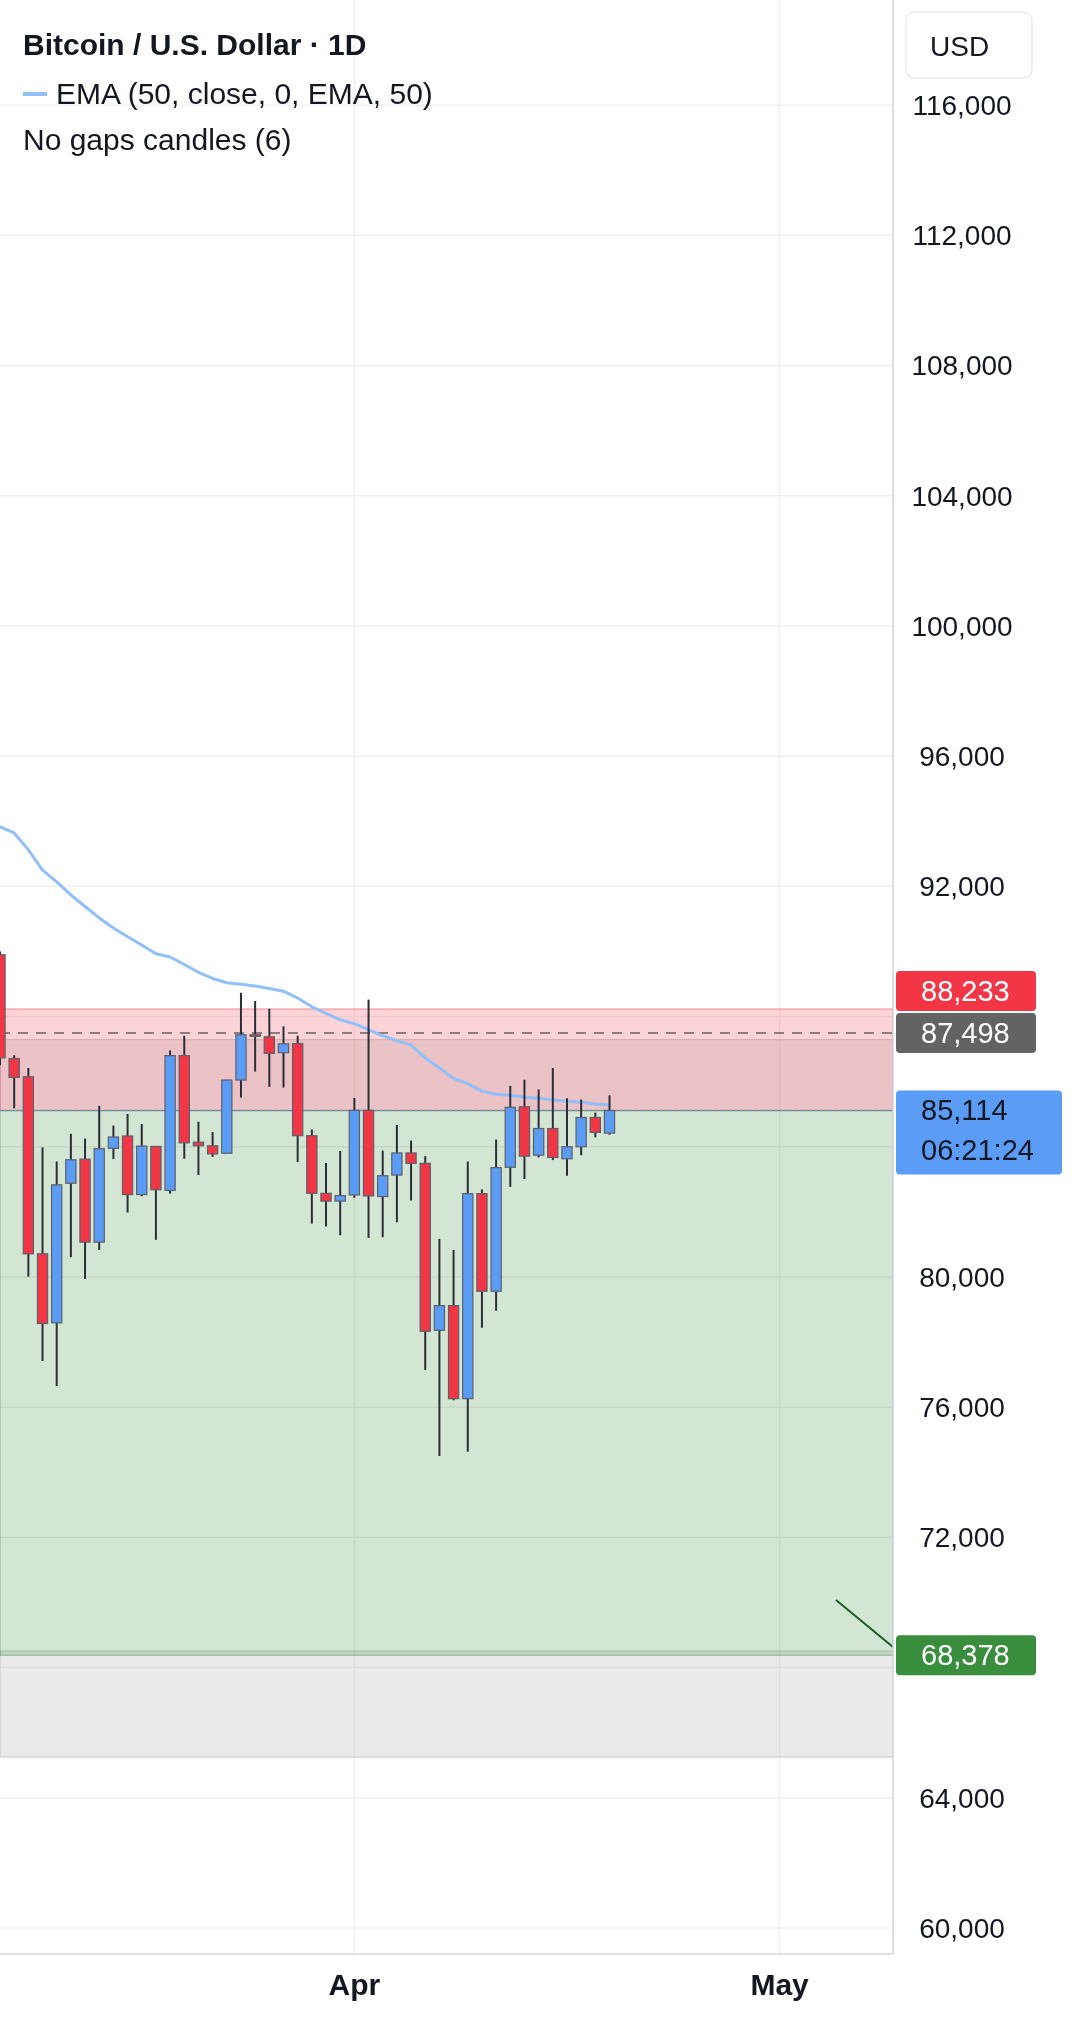 The image size is (1079, 2028). Describe the element at coordinates (962, 1277) in the screenshot. I see `y-tick-label: 80,000` at that location.